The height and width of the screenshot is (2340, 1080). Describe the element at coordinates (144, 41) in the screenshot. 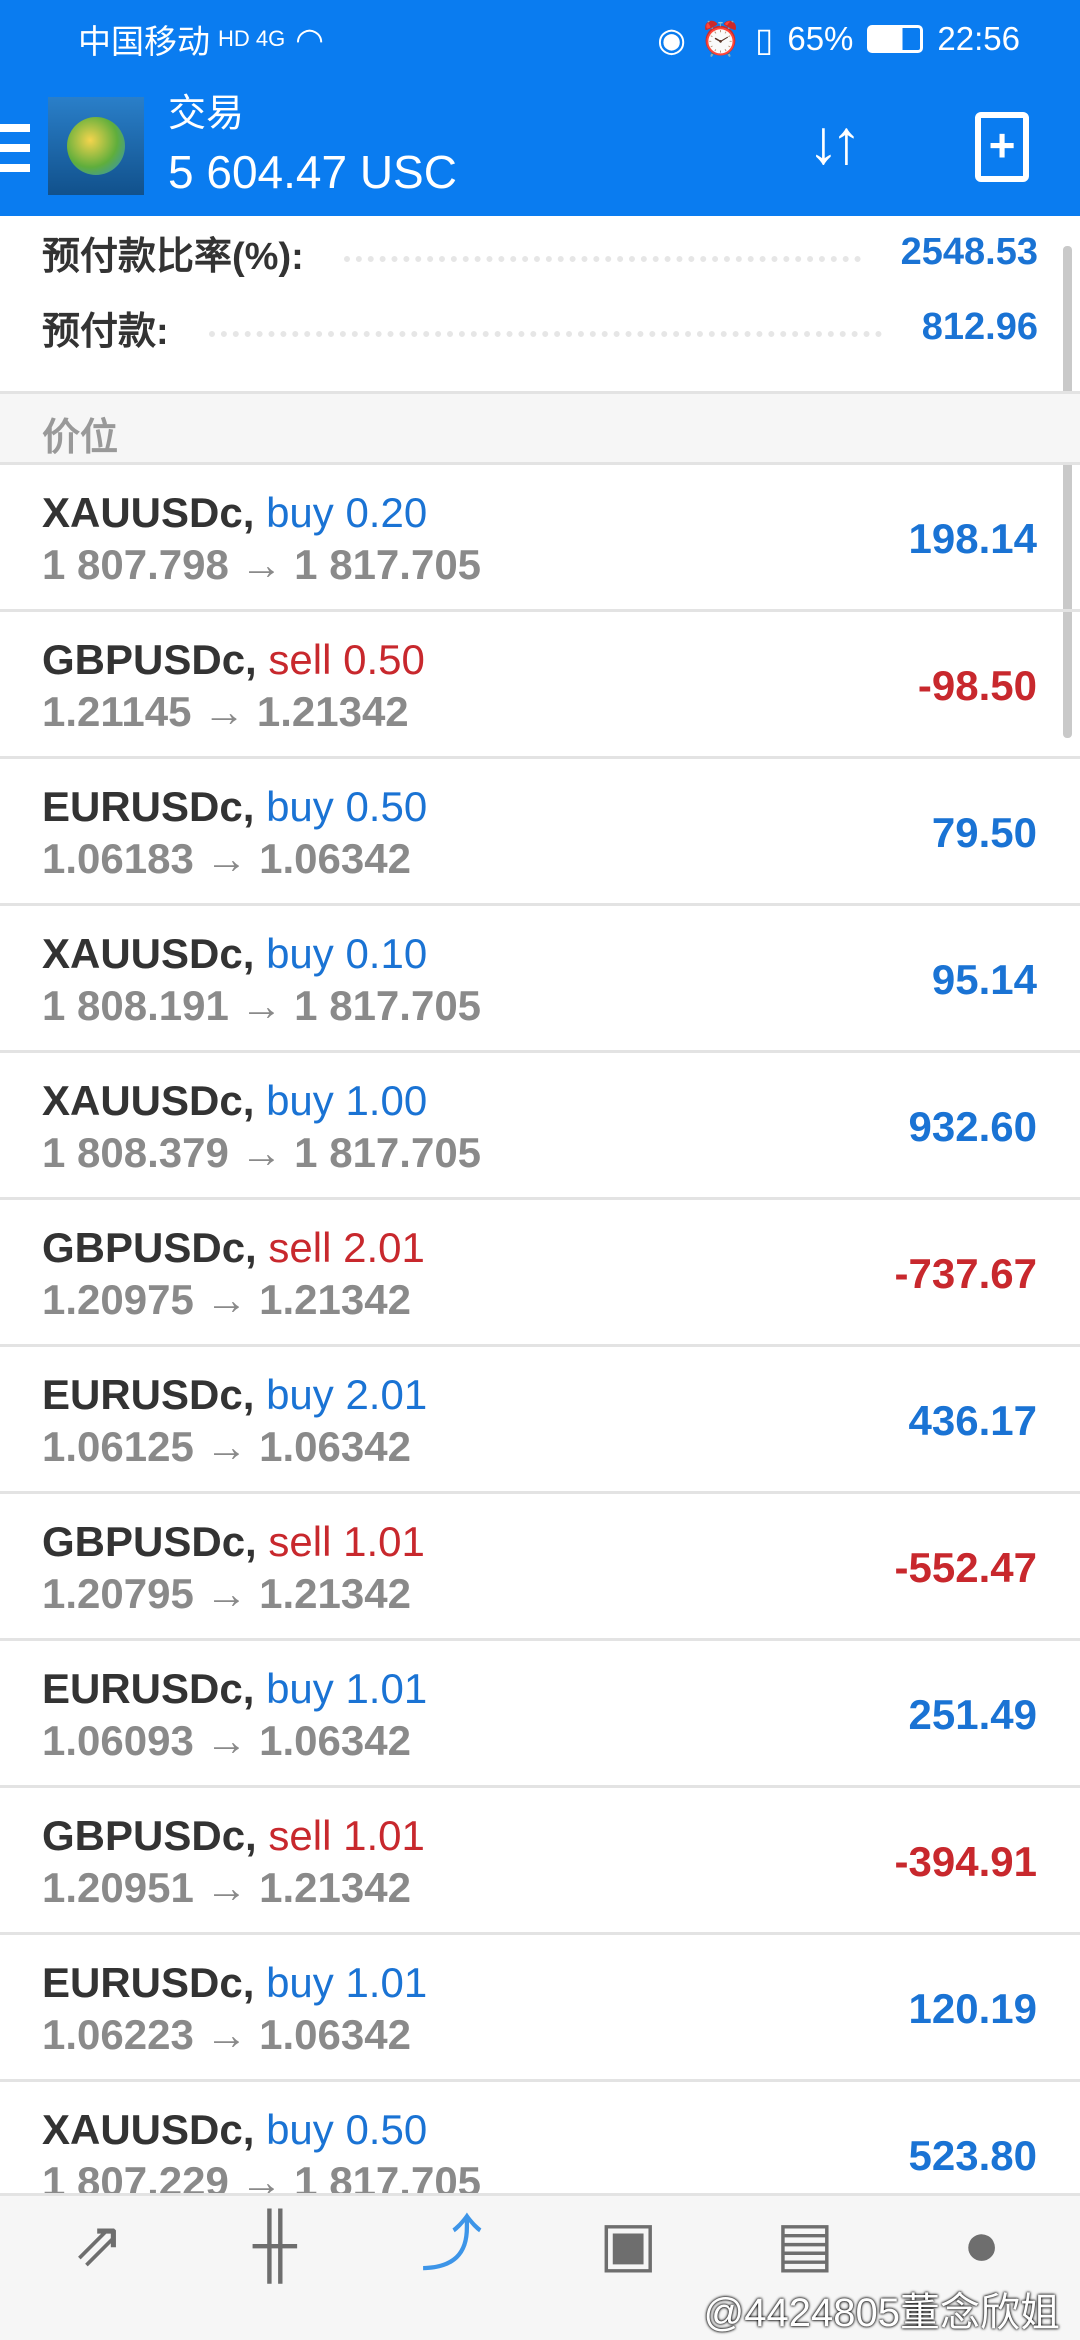

I see `carrier: 中国移动` at that location.